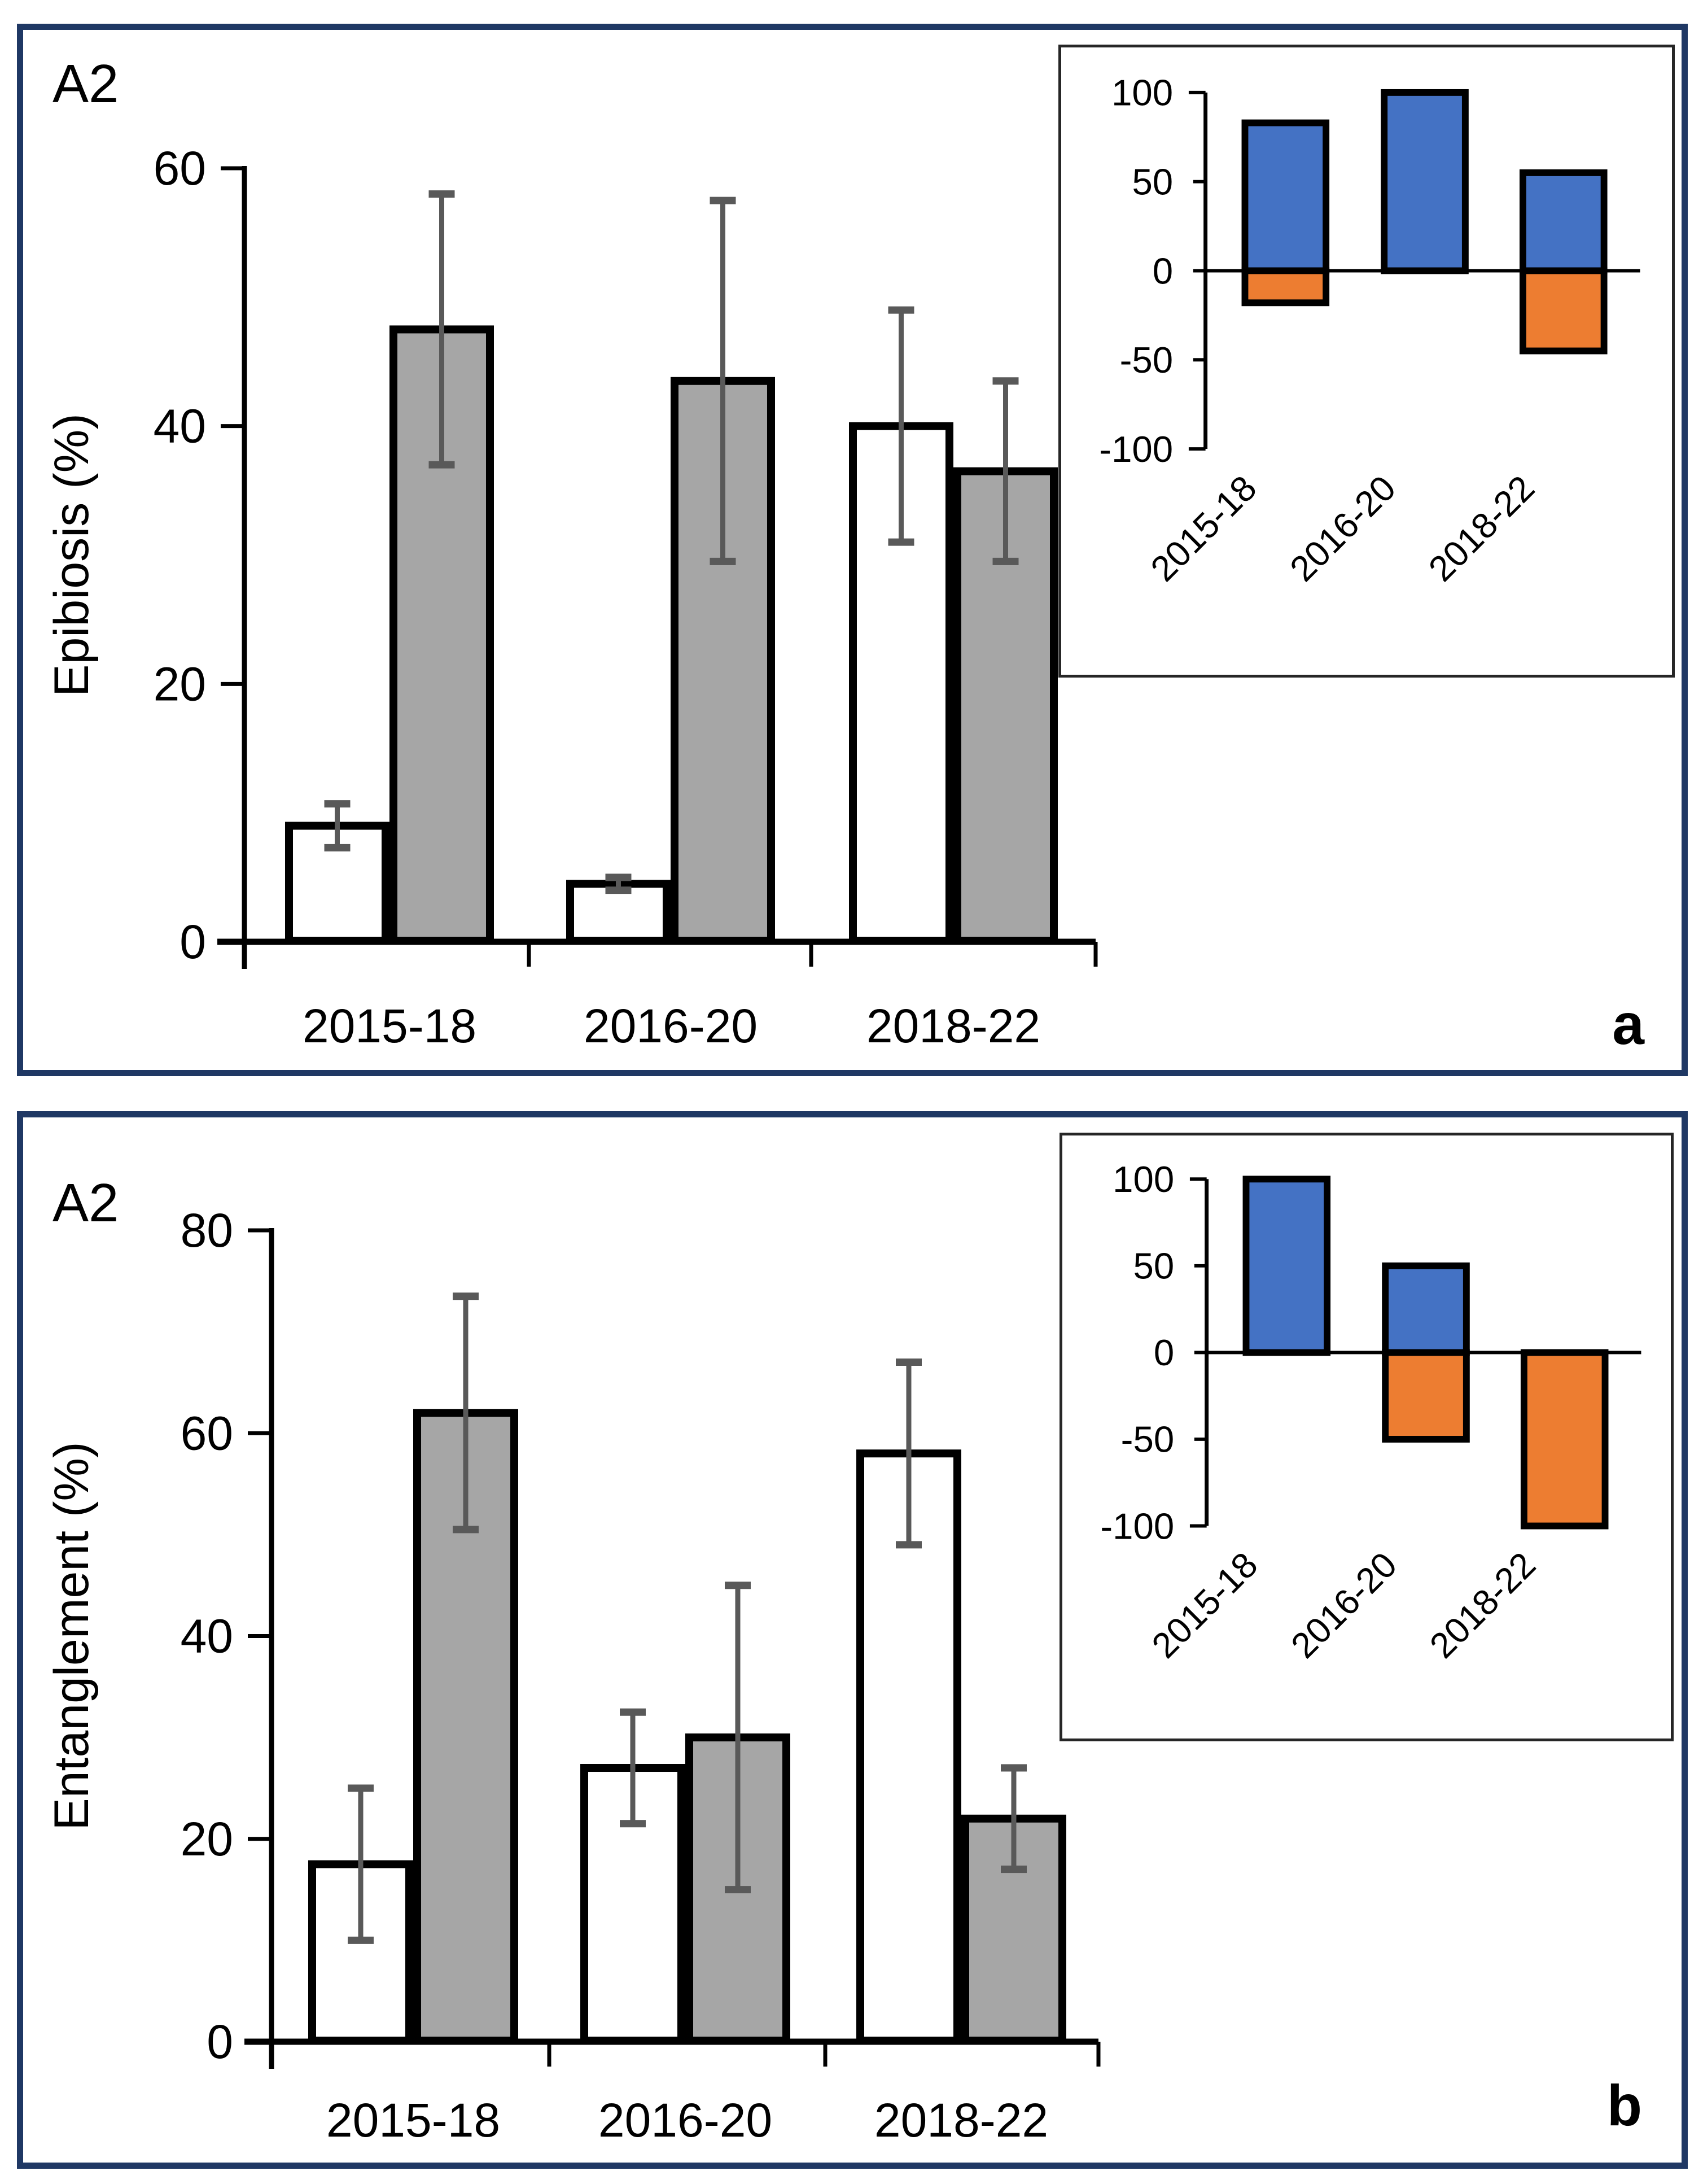  Describe the element at coordinates (72, 1636) in the screenshot. I see `y-axis-title: Entanglement (%)` at that location.